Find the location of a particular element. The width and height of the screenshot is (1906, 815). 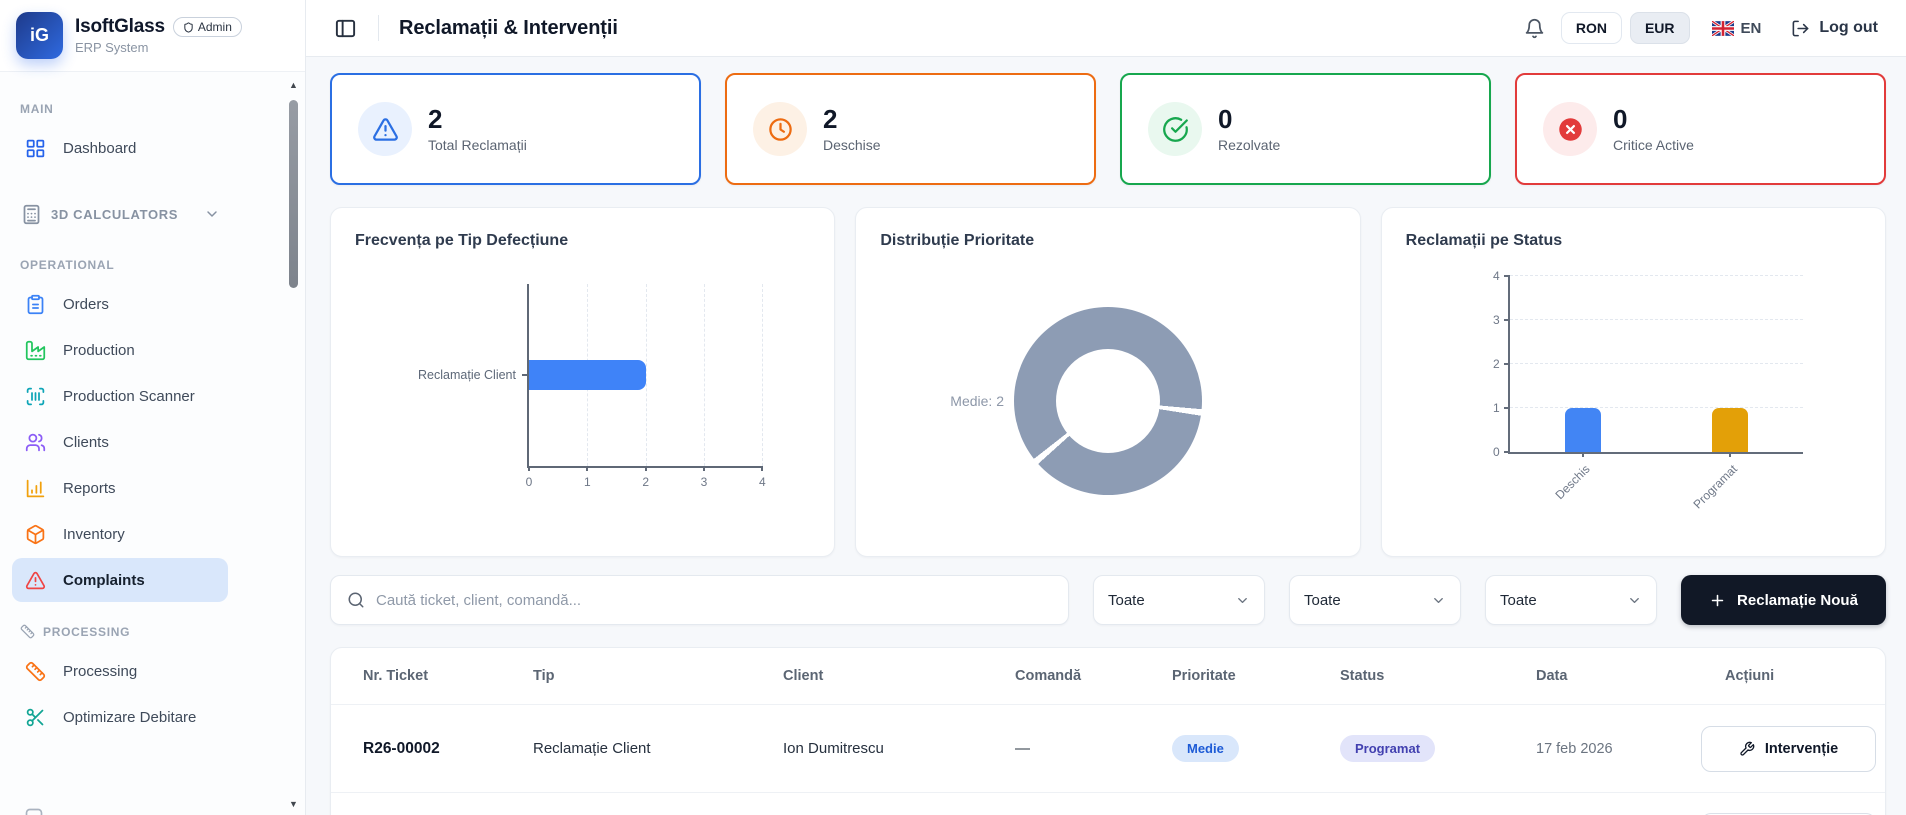

stat-card-total: 2 Total Reclamații is located at coordinates (515, 129).